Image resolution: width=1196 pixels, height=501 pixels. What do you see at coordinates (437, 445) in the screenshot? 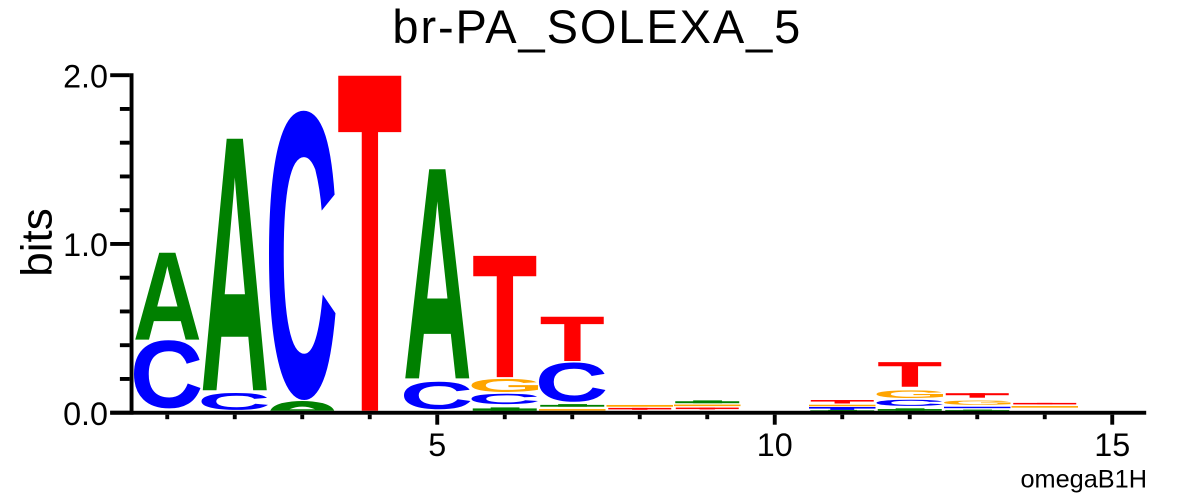
I see `svg-text: 5` at bounding box center [437, 445].